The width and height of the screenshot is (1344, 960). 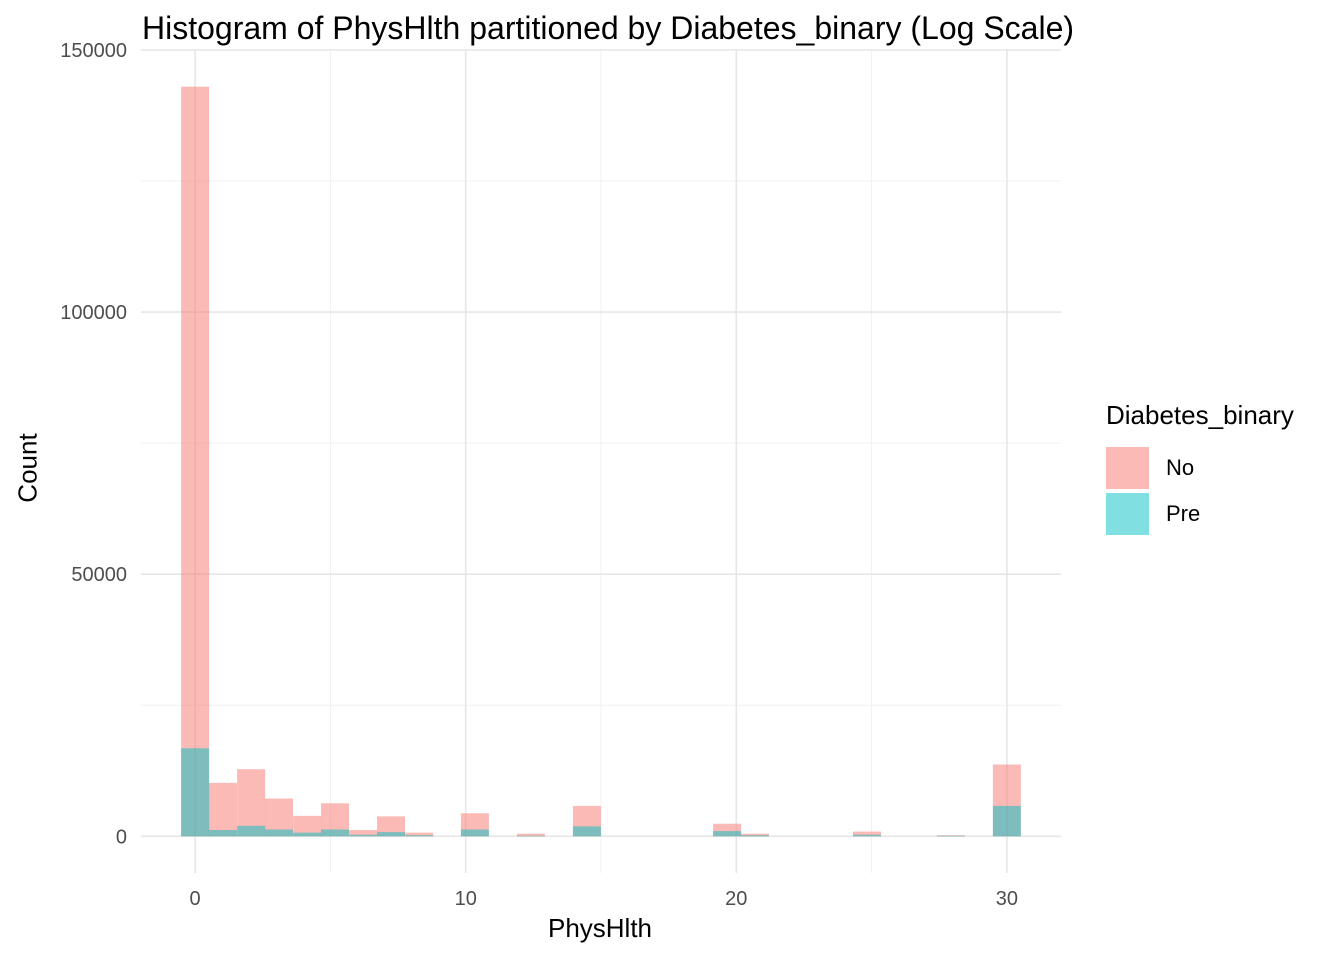 I want to click on y-tick-label: 100000, so click(x=93, y=313).